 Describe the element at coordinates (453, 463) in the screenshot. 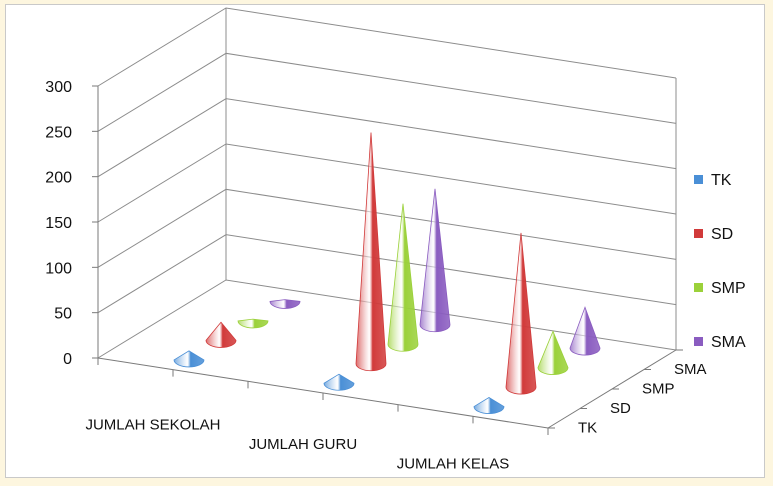

I see `category-label: JUMLAH KELAS` at that location.